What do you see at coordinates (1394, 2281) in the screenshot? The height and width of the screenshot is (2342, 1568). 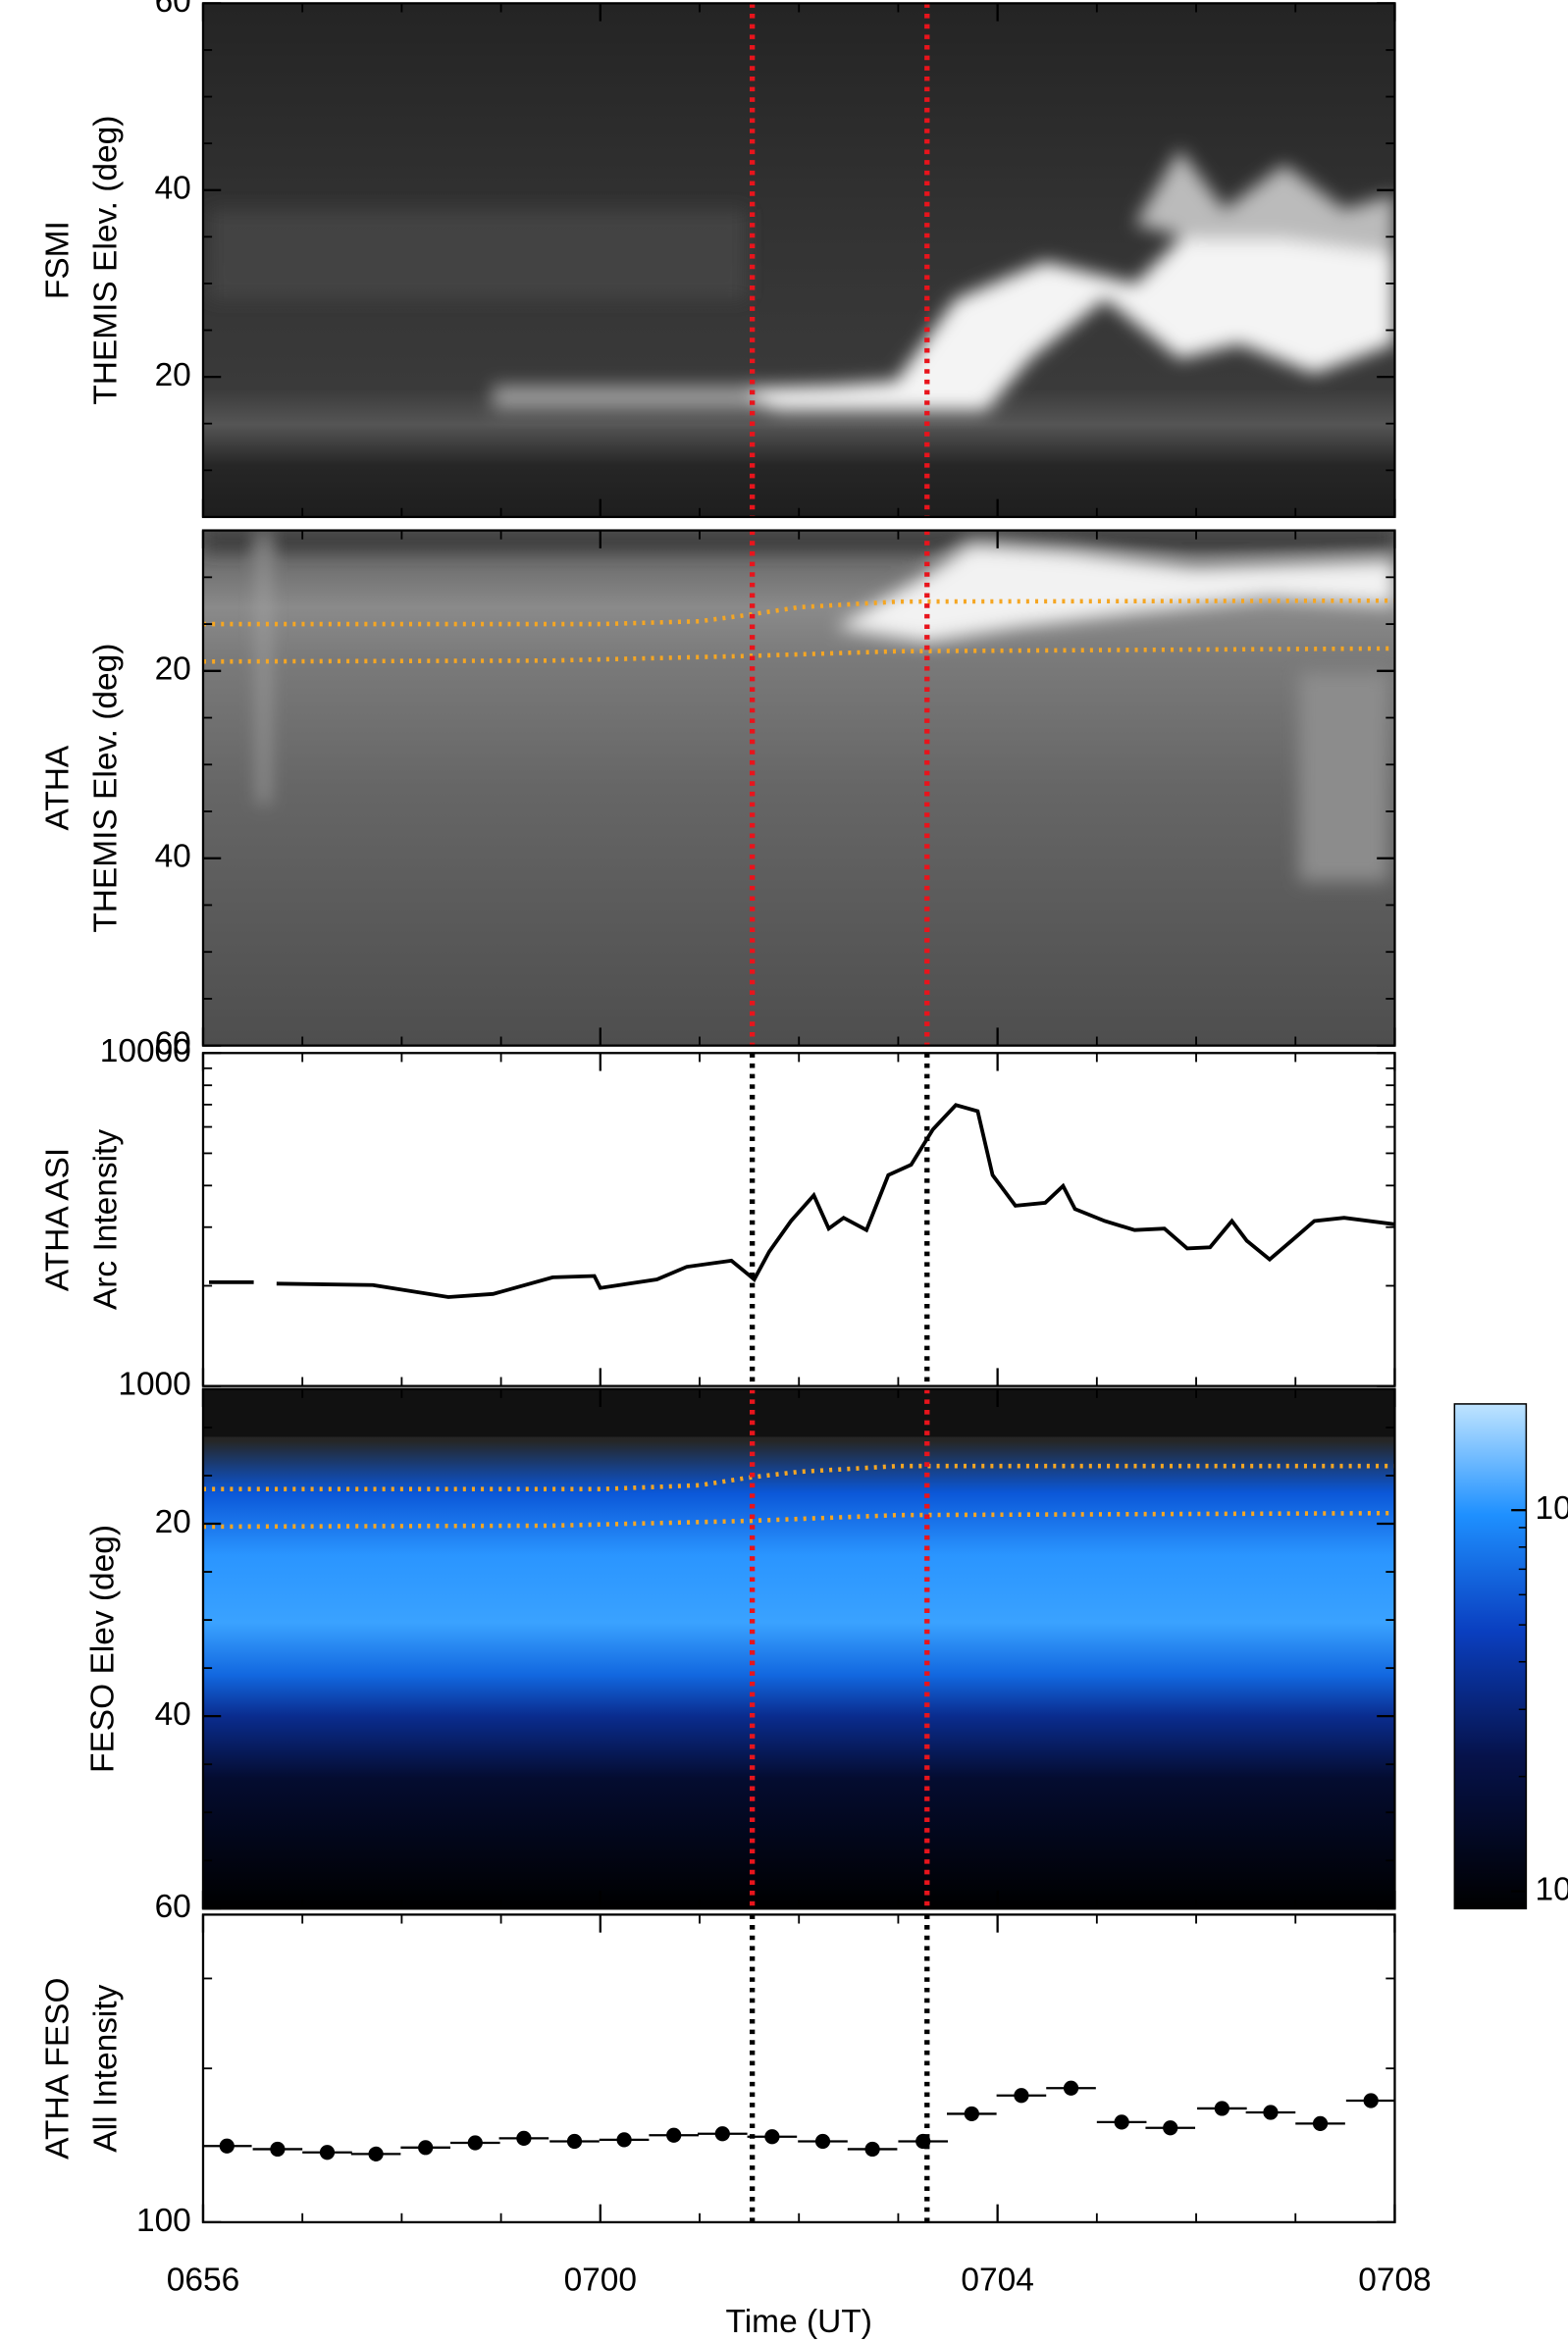 I see `x-tick-label: 0708` at bounding box center [1394, 2281].